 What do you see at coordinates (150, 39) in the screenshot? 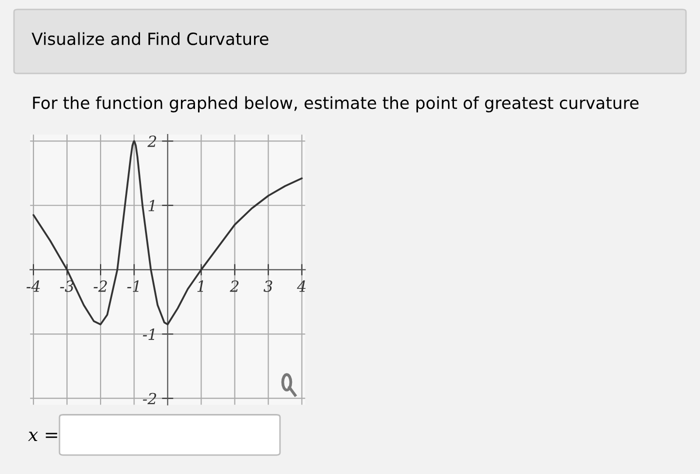
I see `chart-title: Visualize and Find Curvature` at bounding box center [150, 39].